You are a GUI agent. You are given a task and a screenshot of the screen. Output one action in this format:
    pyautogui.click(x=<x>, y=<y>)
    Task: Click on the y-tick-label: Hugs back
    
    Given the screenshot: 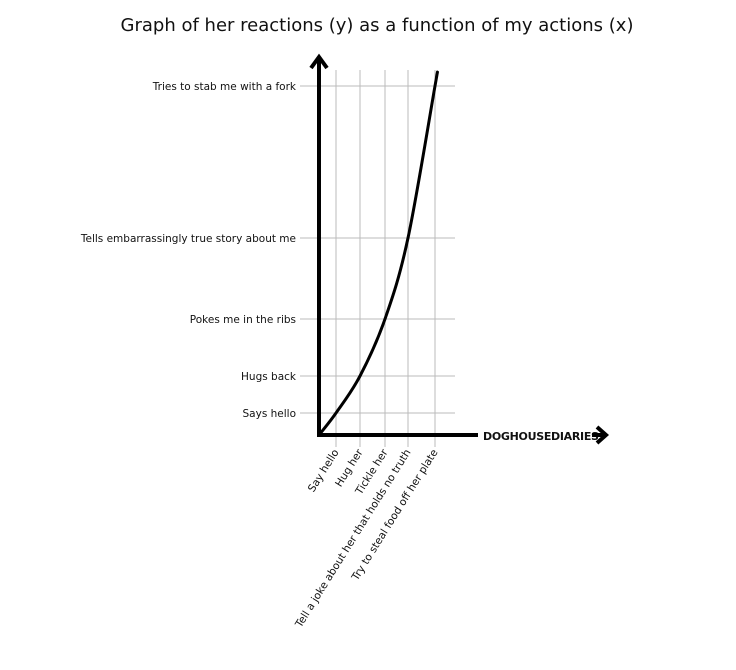 What is the action you would take?
    pyautogui.click(x=269, y=377)
    